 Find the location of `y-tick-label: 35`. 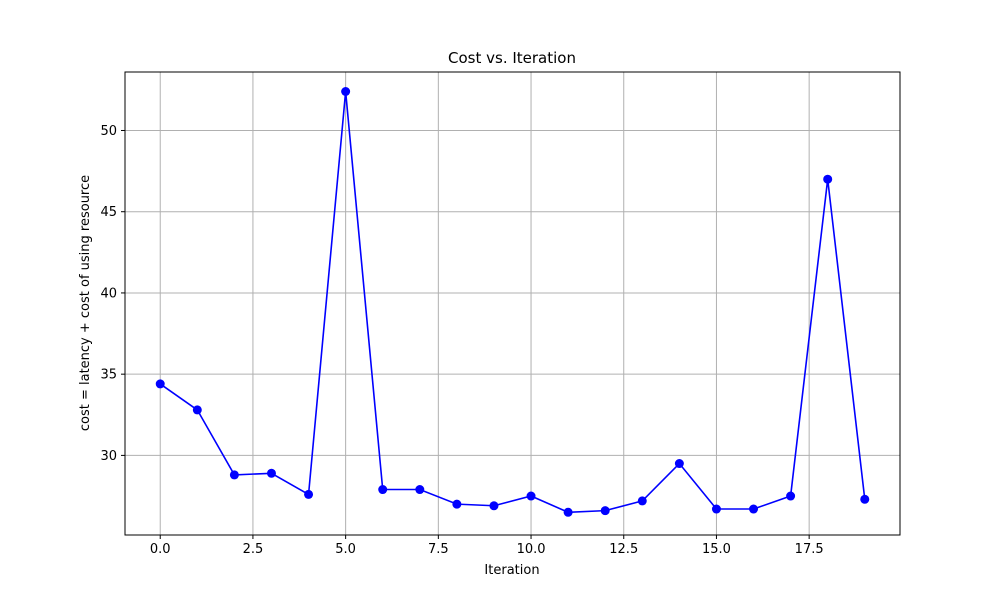

y-tick-label: 35 is located at coordinates (108, 375).